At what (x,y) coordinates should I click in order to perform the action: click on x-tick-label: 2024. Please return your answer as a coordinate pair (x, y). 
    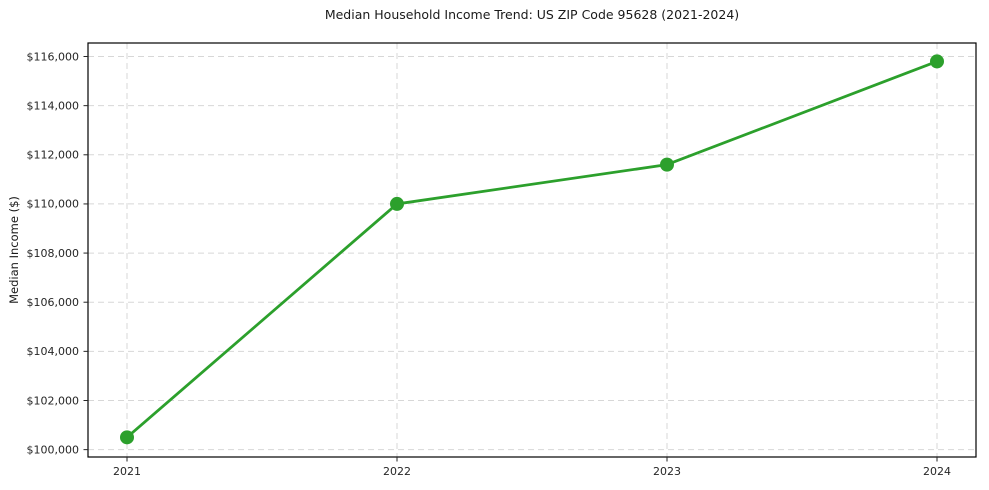
    Looking at the image, I should click on (937, 471).